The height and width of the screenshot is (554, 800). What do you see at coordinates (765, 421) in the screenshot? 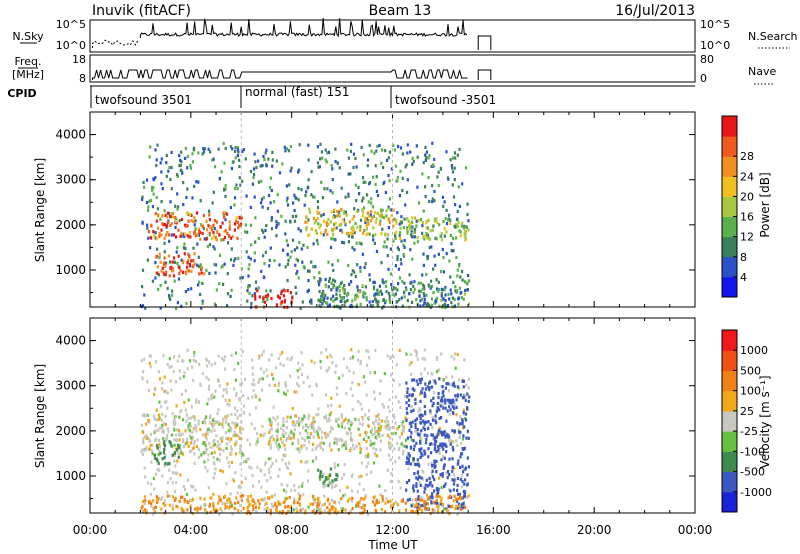
I see `velocity-colorbar-label: Velocity [m s⁻¹]` at bounding box center [765, 421].